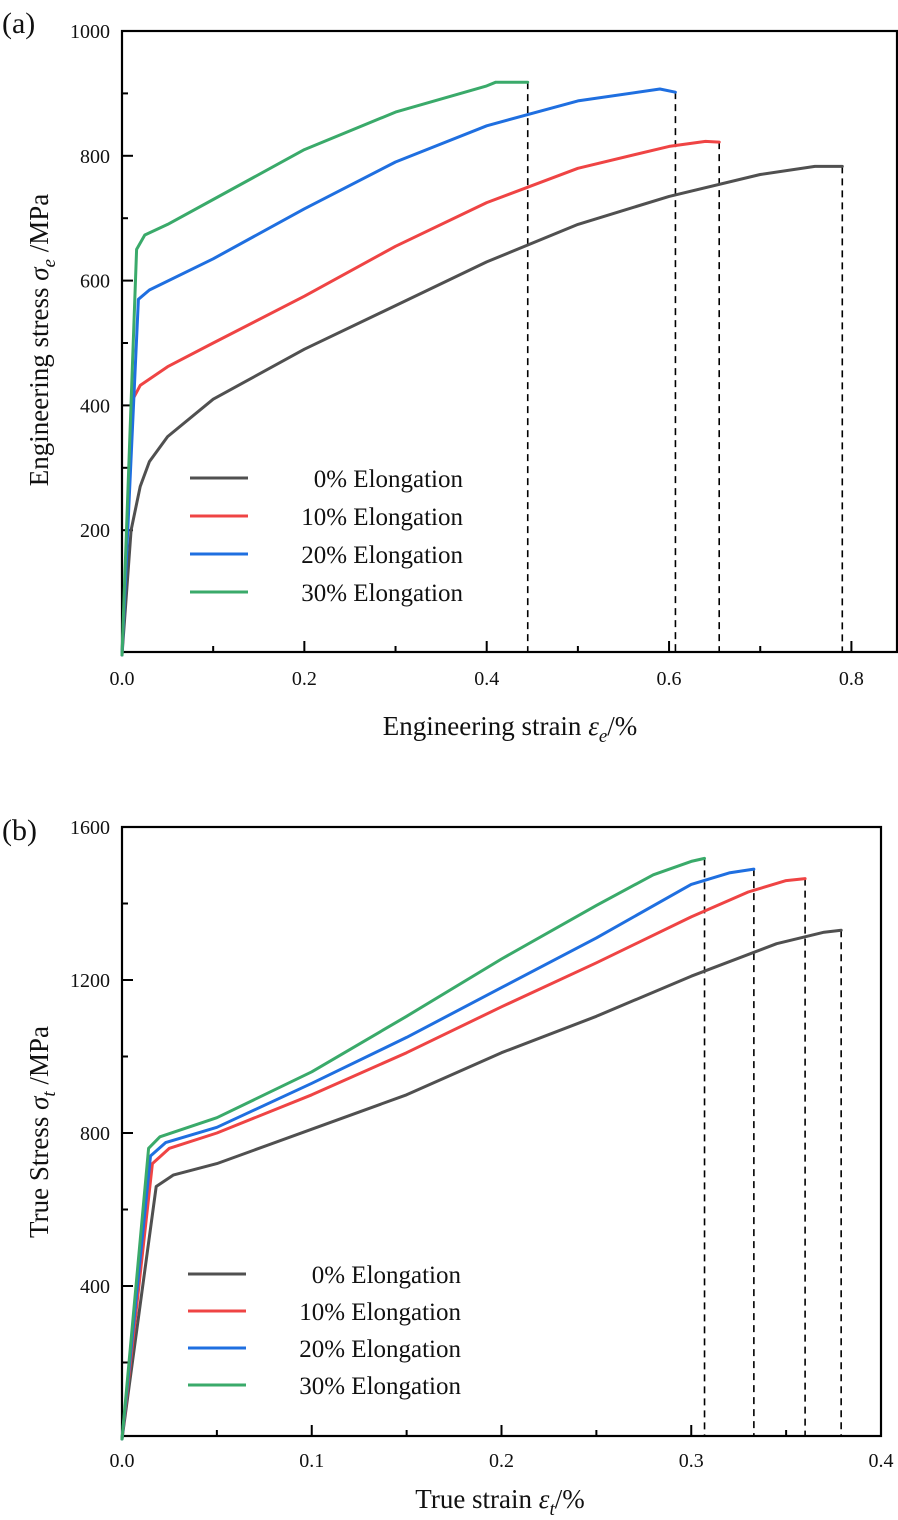 Image resolution: width=898 pixels, height=1520 pixels. I want to click on x-axis-title: Engineering strain εe/%, so click(510, 729).